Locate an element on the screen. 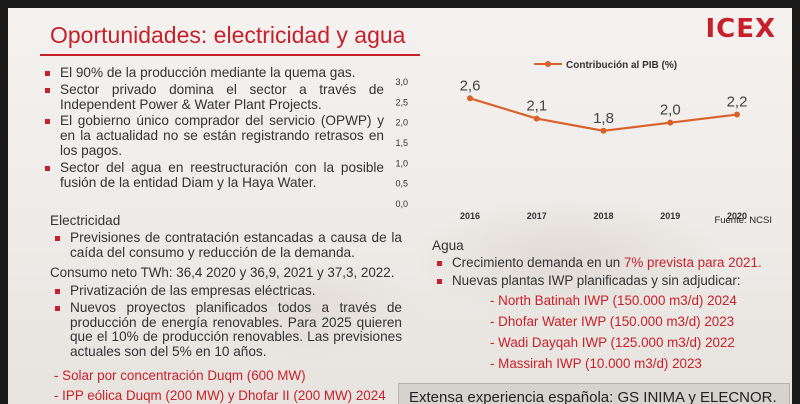 This screenshot has width=800, height=404. chart-source: Fuente: NCSI is located at coordinates (743, 220).